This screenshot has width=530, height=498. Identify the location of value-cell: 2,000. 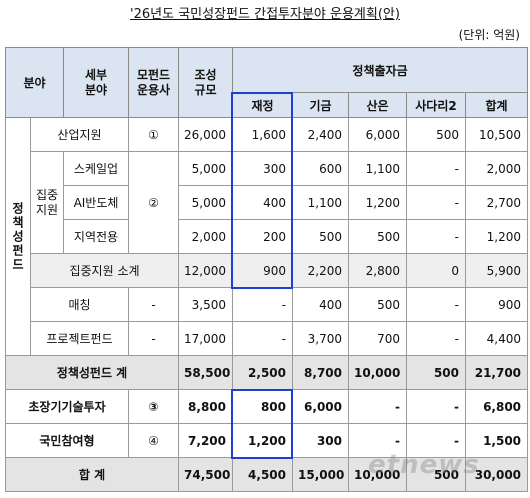
(205, 236).